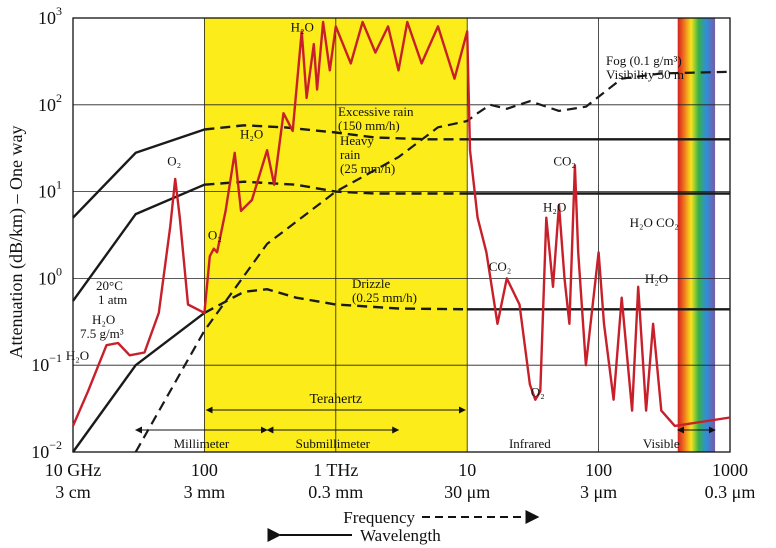 The image size is (776, 548). Describe the element at coordinates (696, 235) in the screenshot. I see `visible-spectrum-band` at that location.